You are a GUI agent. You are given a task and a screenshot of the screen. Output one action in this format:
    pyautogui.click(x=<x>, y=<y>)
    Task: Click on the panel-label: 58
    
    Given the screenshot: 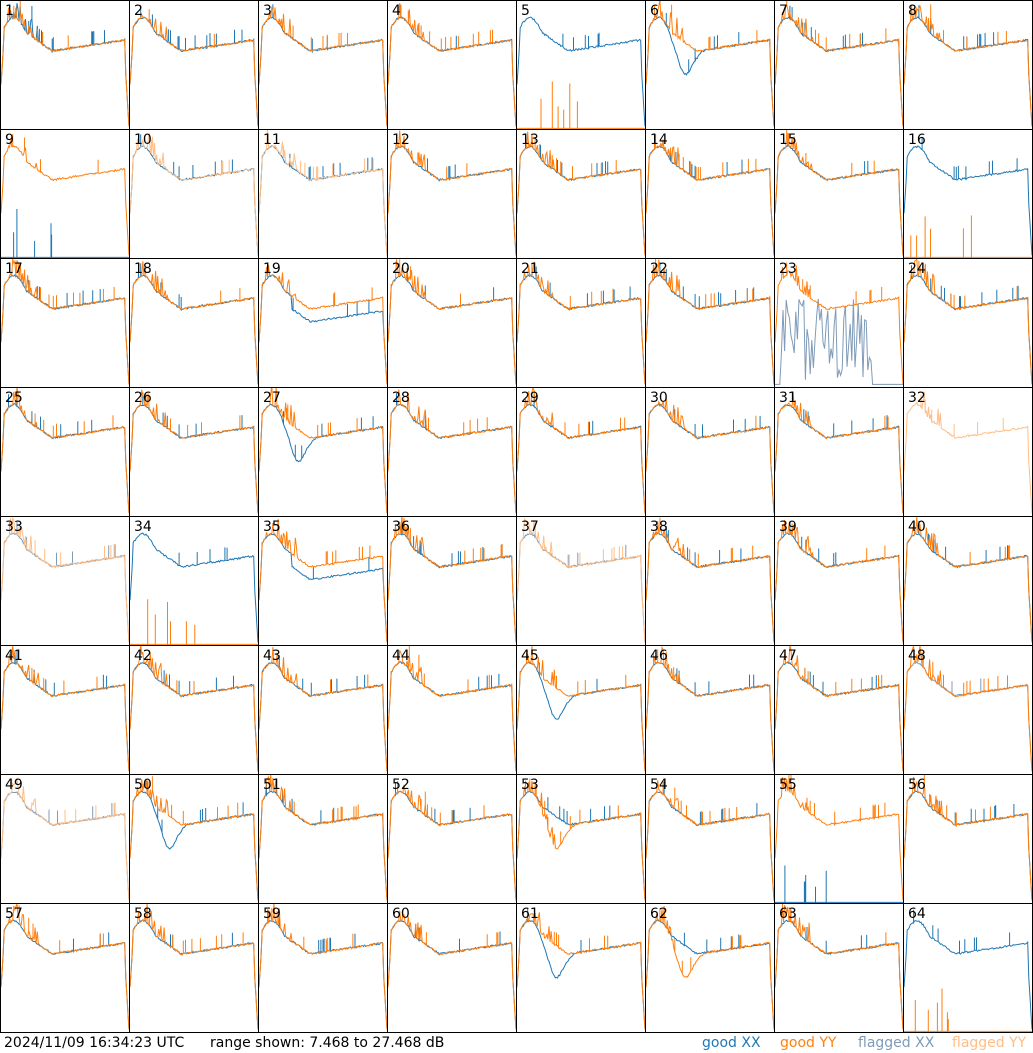 What is the action you would take?
    pyautogui.click(x=143, y=914)
    